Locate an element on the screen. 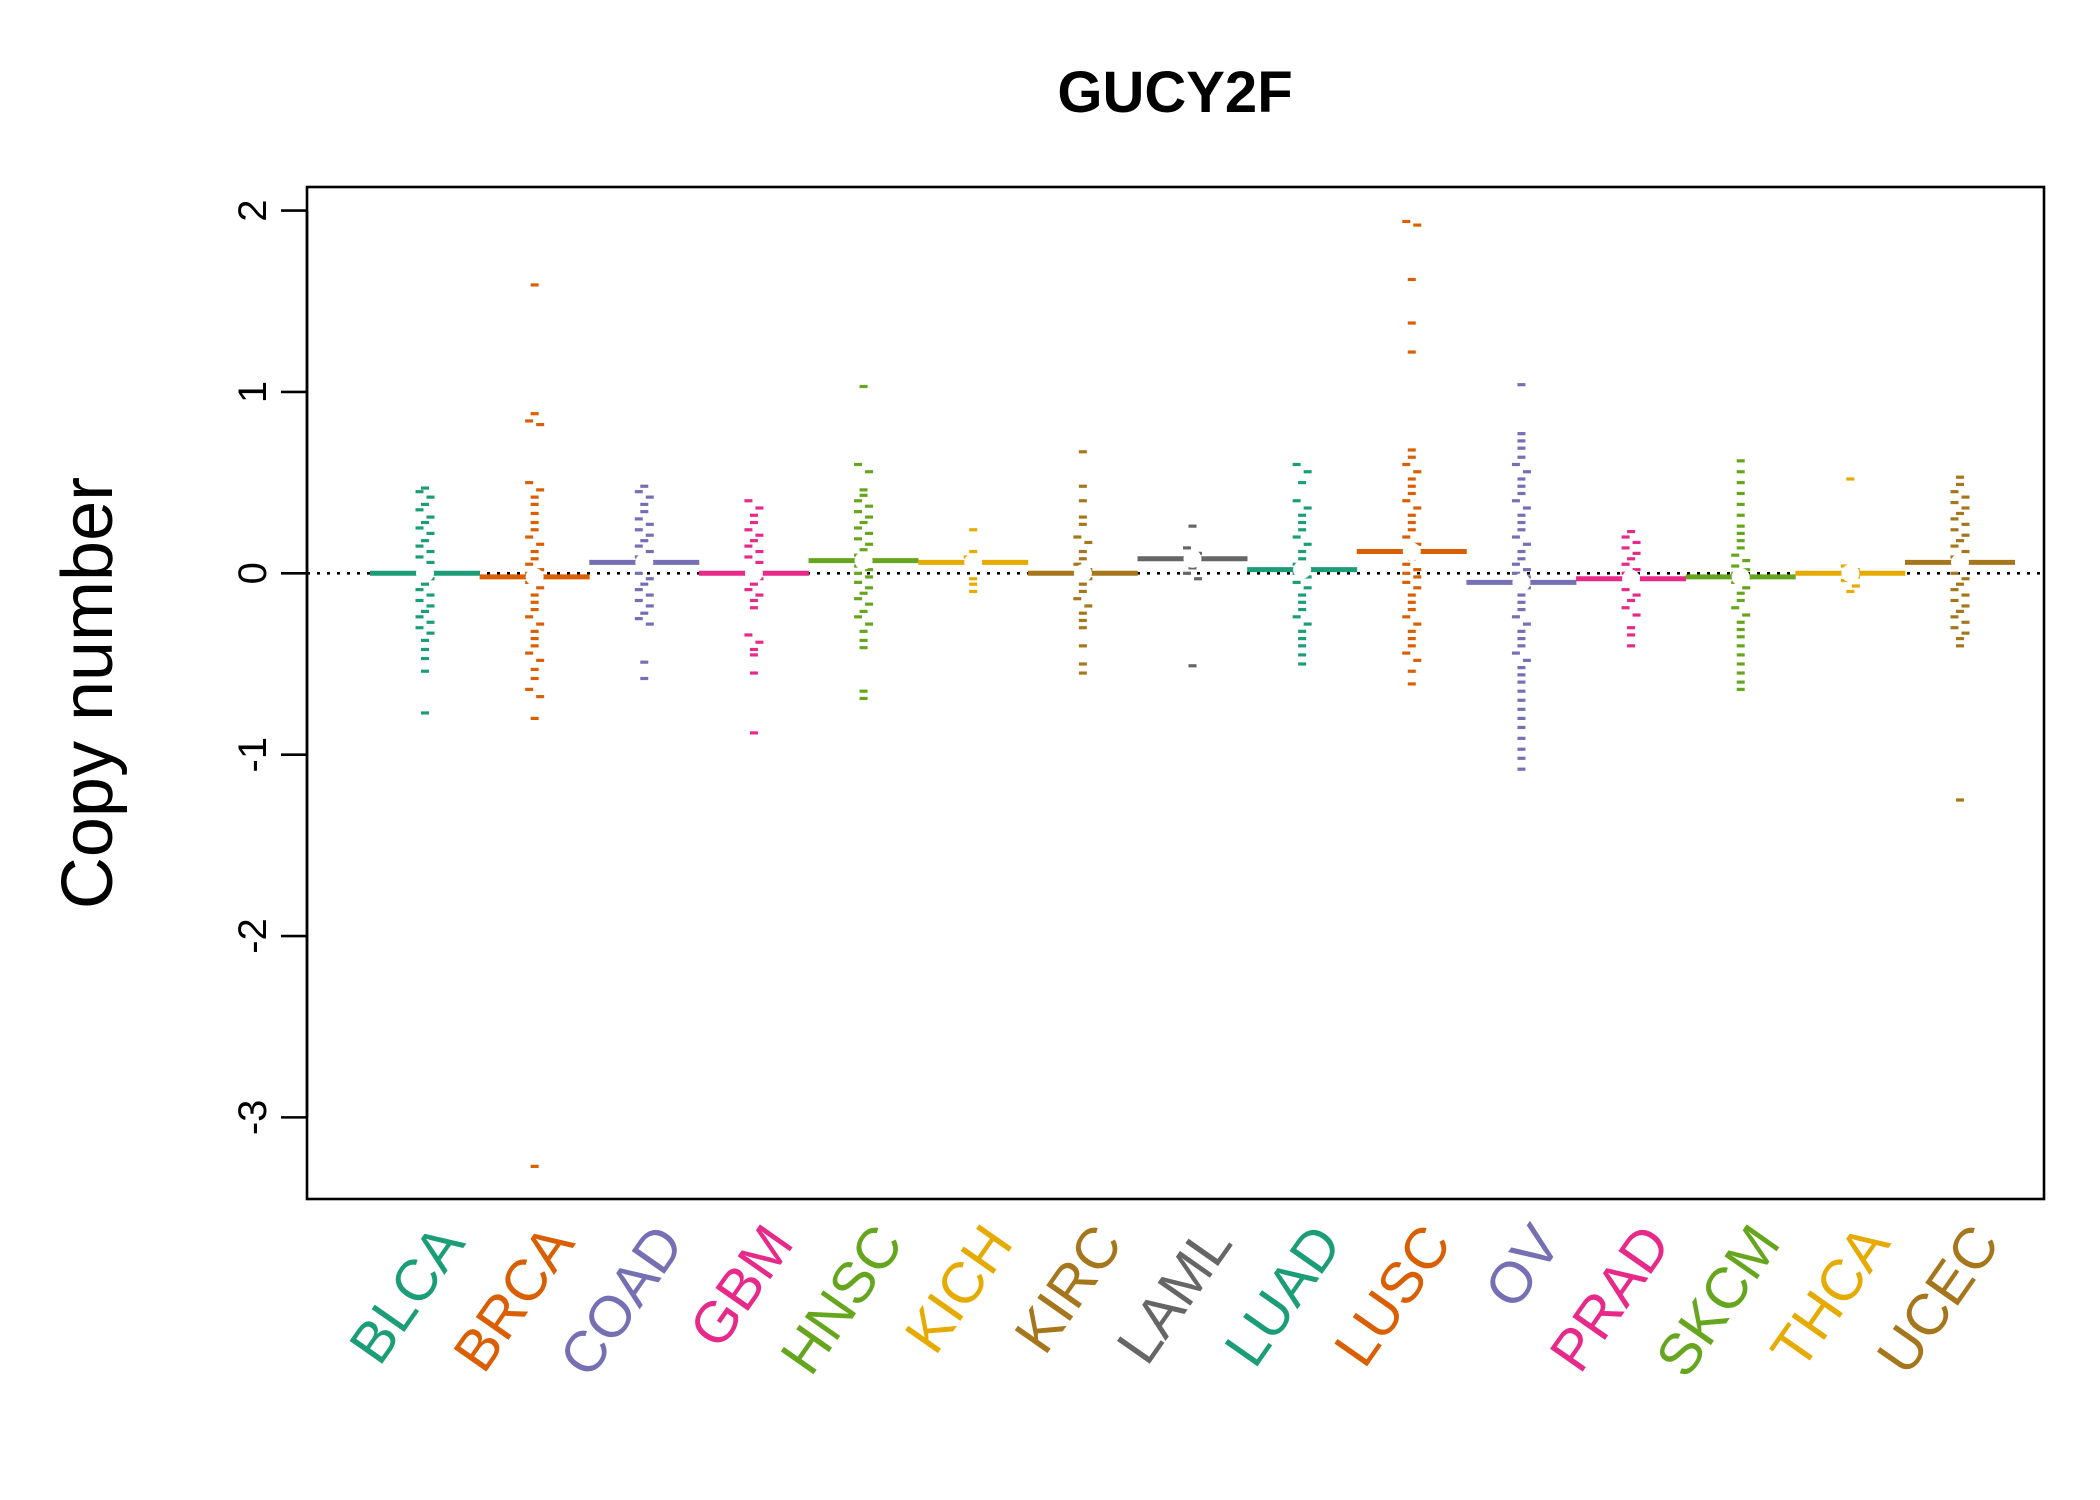 The image size is (2100, 1500). category-group-thca is located at coordinates (1850, 535).